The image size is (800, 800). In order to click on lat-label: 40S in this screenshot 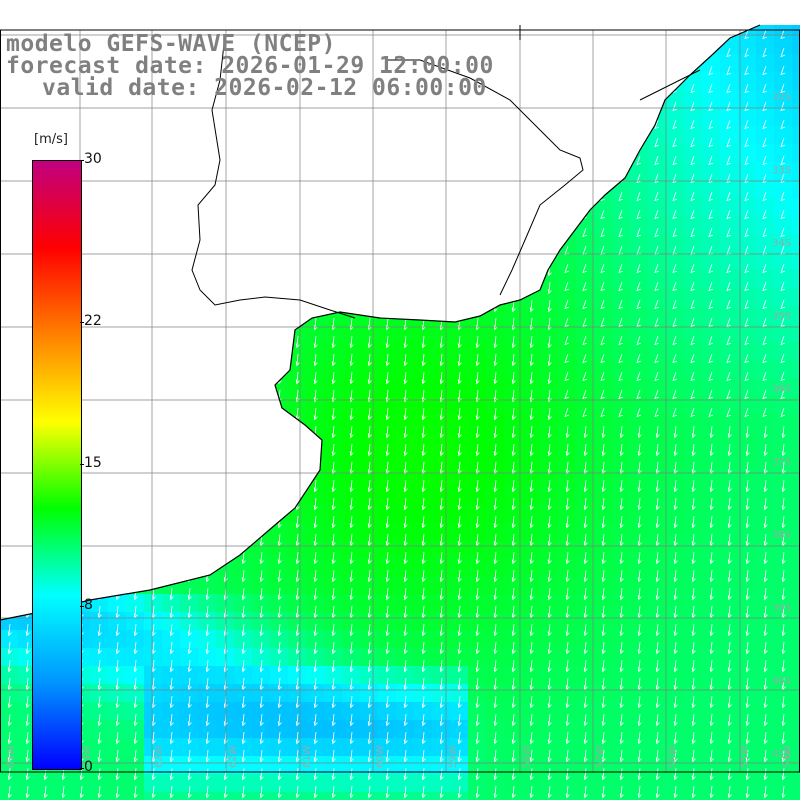, I will do `click(781, 681)`.